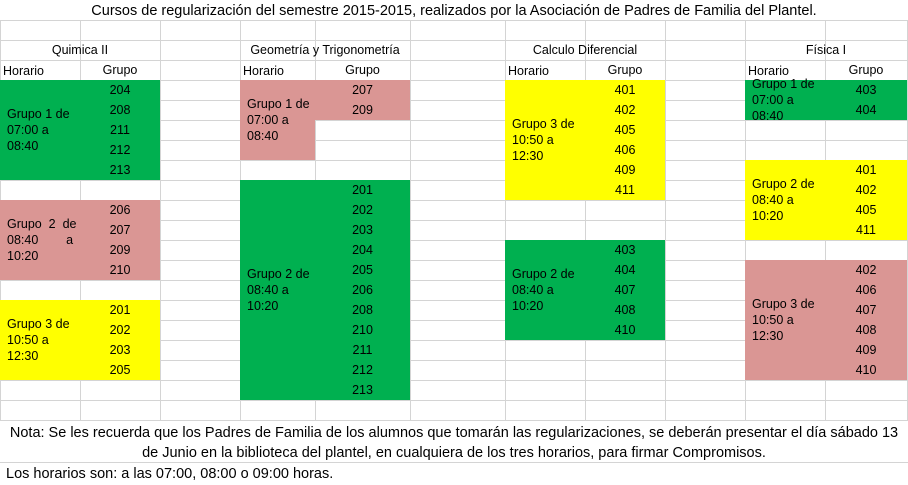  I want to click on group-number: 211, so click(120, 130).